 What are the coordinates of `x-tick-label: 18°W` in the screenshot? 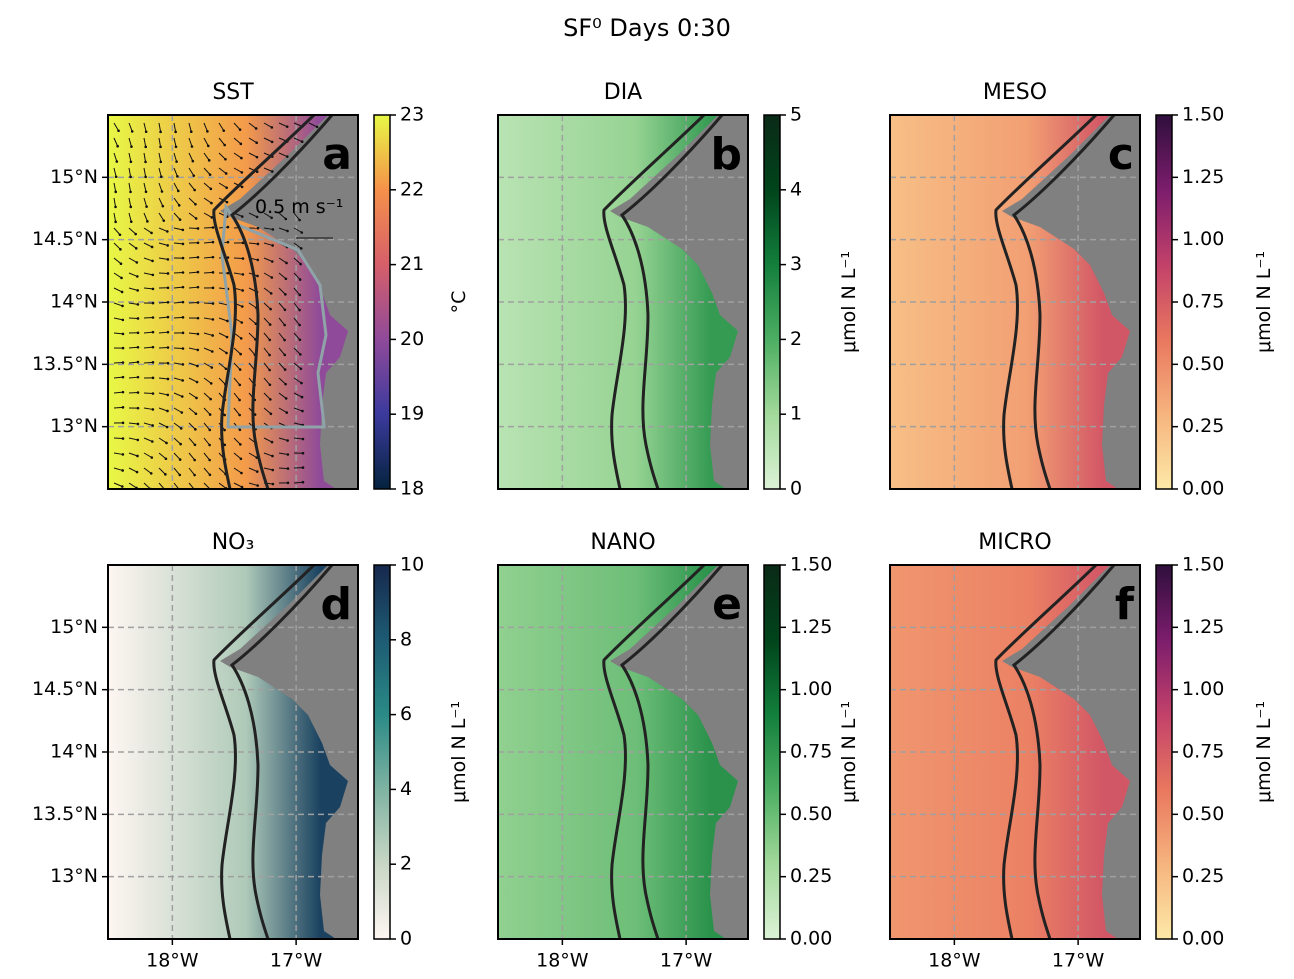 It's located at (954, 961).